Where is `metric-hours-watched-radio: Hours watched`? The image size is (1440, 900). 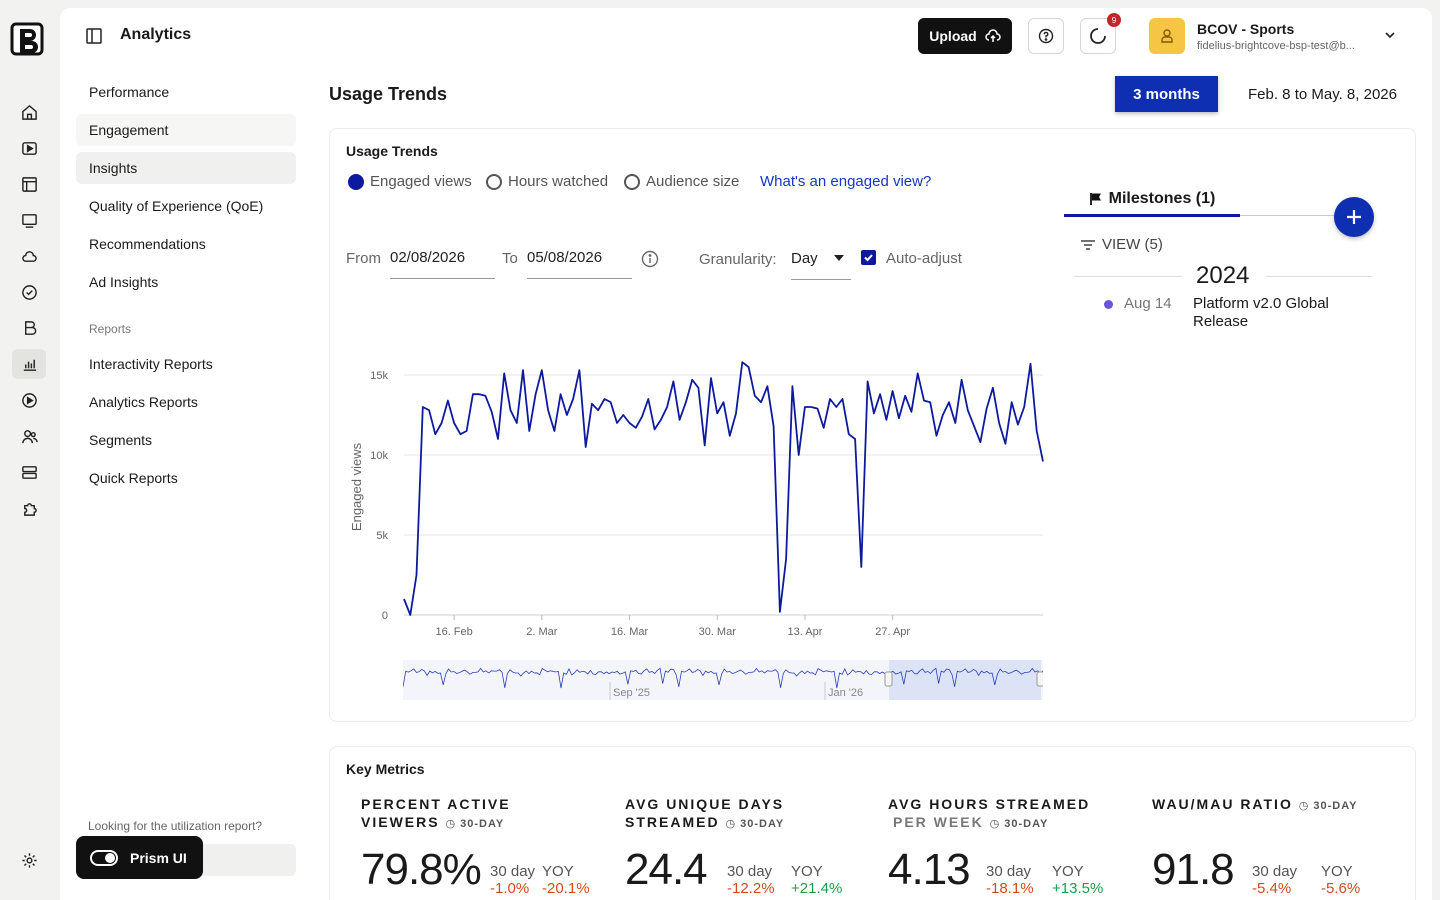
metric-hours-watched-radio: Hours watched is located at coordinates (547, 181).